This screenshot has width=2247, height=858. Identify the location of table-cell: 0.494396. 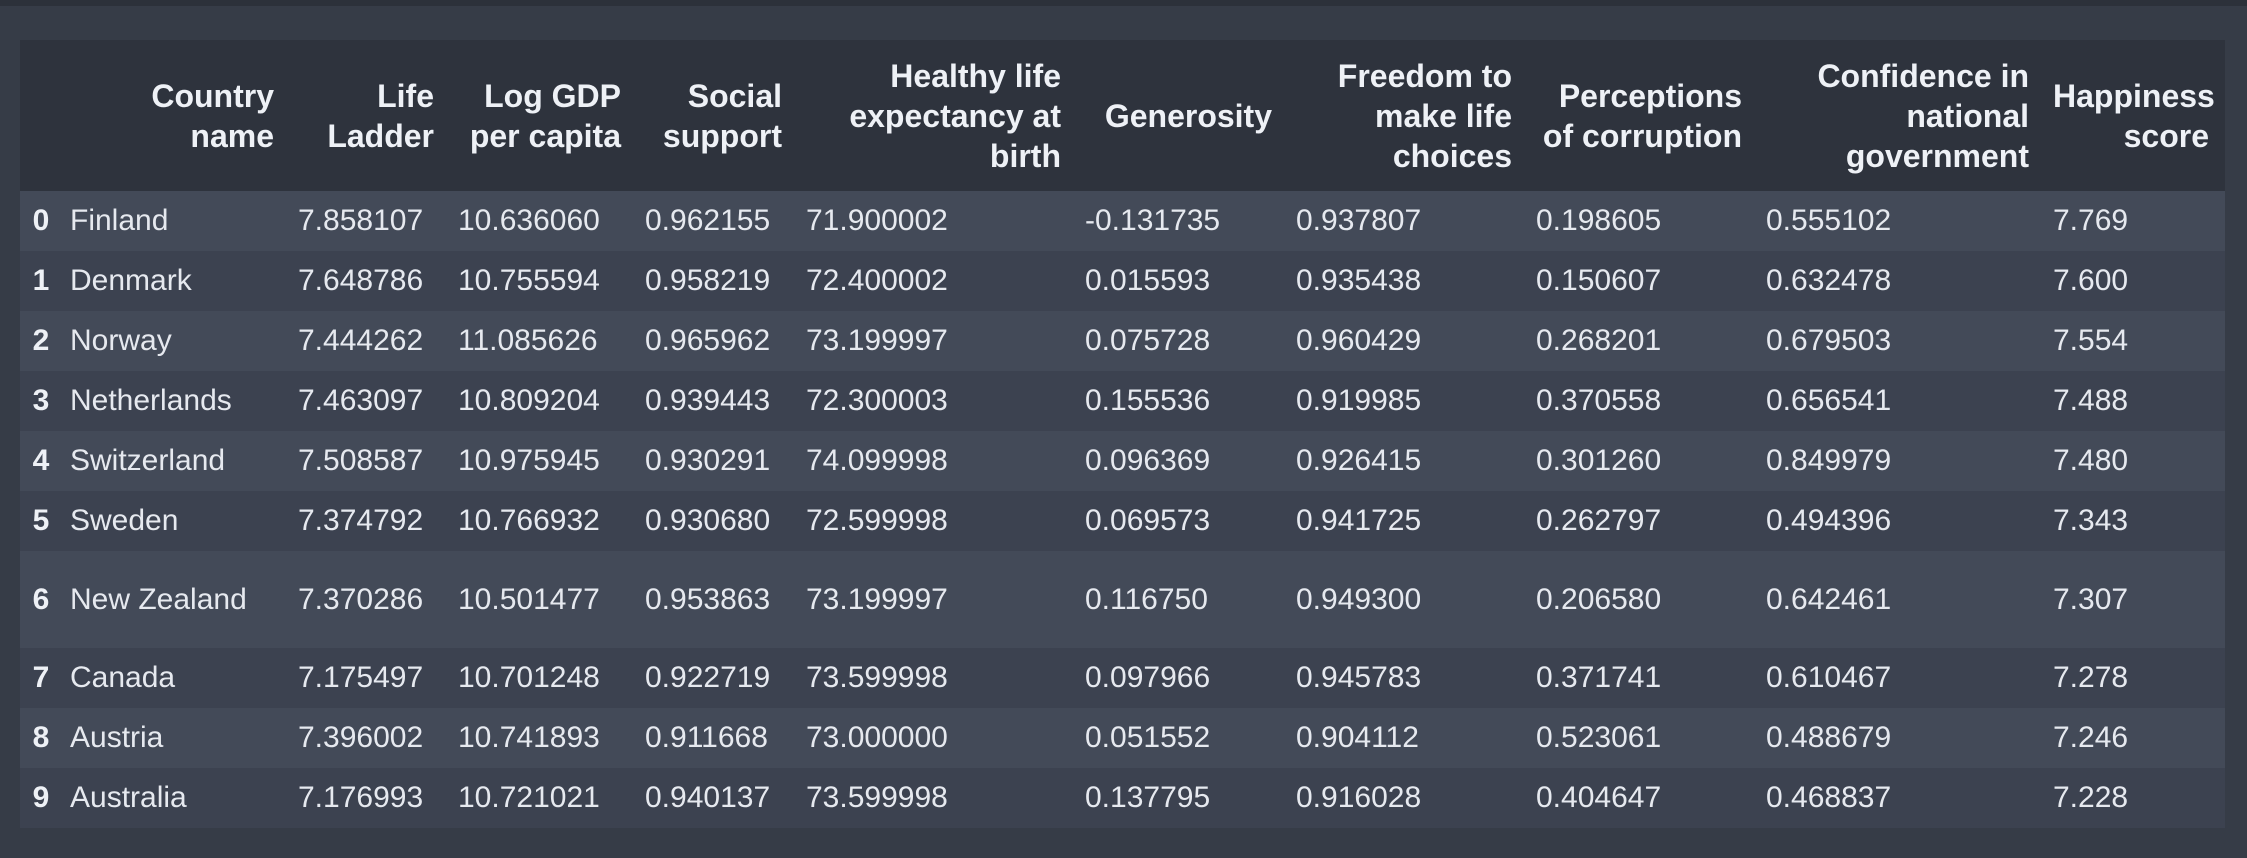
(1829, 520).